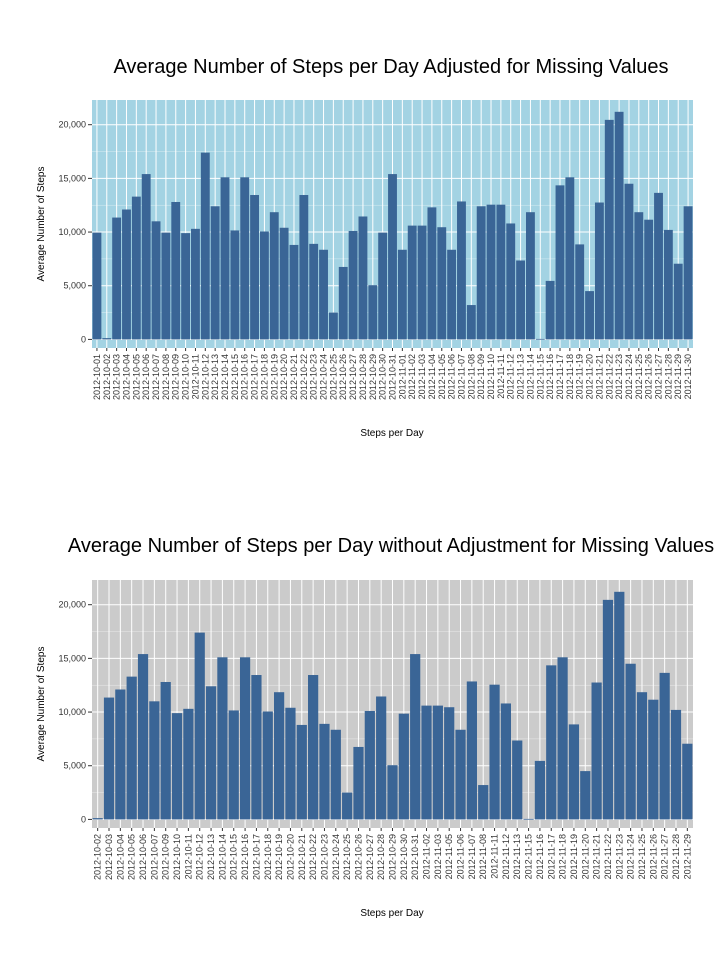 The image size is (720, 960). I want to click on x-tick-label: 2012-10-03, so click(117, 377).